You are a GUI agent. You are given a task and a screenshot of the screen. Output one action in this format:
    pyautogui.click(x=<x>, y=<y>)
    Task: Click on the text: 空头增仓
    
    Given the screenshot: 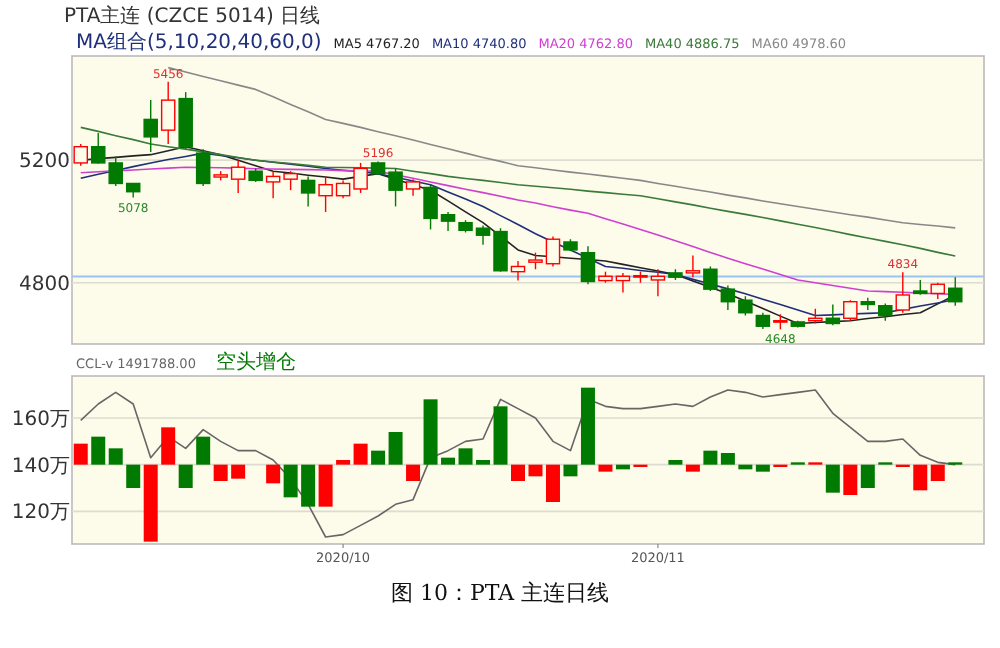 What is the action you would take?
    pyautogui.click(x=255, y=362)
    